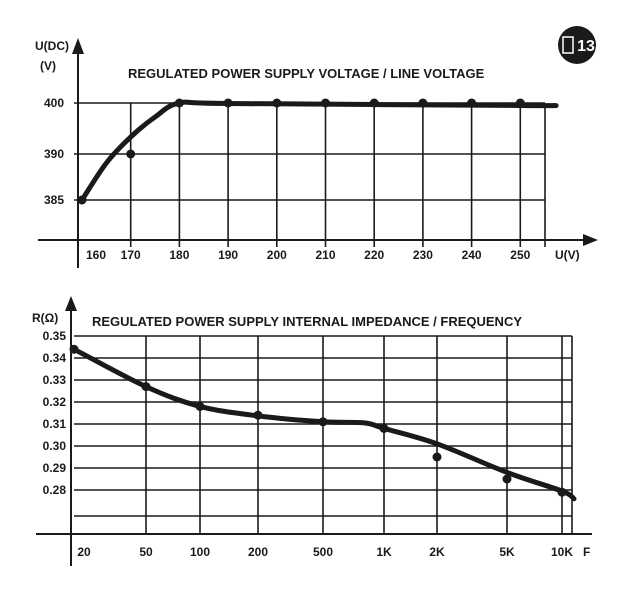 The width and height of the screenshot is (638, 603). What do you see at coordinates (54, 200) in the screenshot?
I see `voltage-y-tick-label: 385` at bounding box center [54, 200].